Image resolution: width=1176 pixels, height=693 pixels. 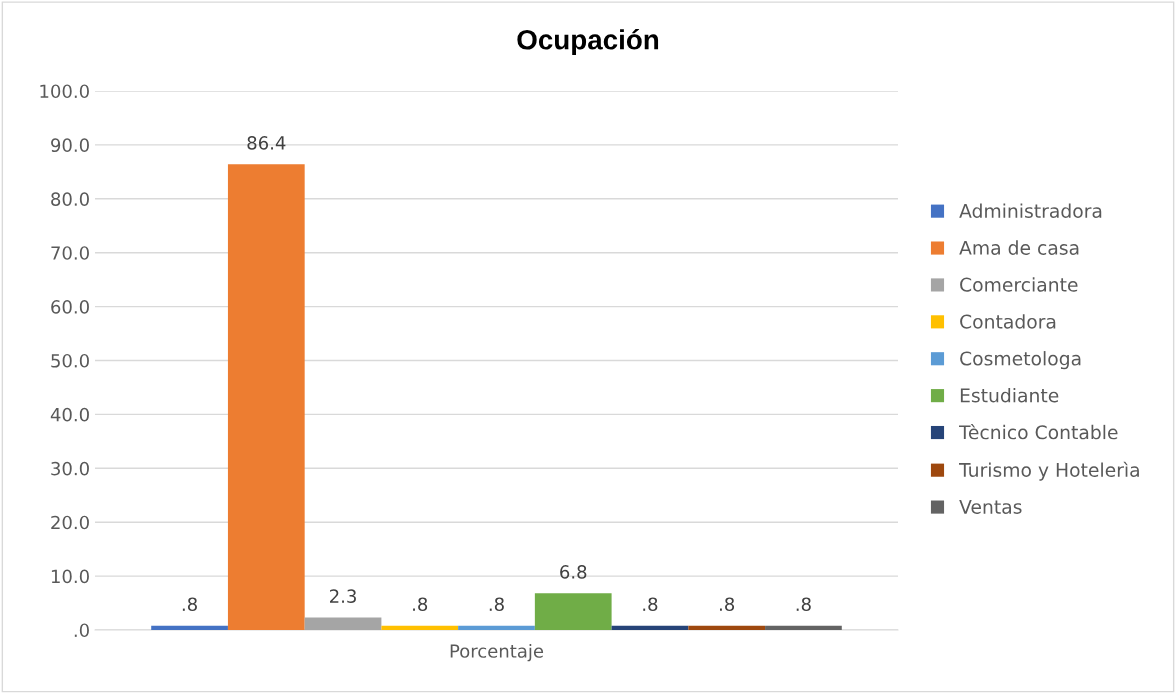 What do you see at coordinates (70, 468) in the screenshot?
I see `y-tick-label: 30.0` at bounding box center [70, 468].